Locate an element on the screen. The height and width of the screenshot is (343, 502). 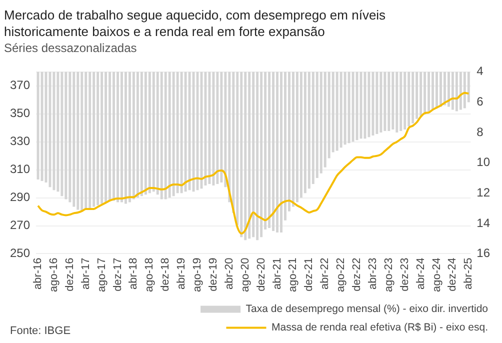
x-tick-label: dez-16 is located at coordinates (70, 275).